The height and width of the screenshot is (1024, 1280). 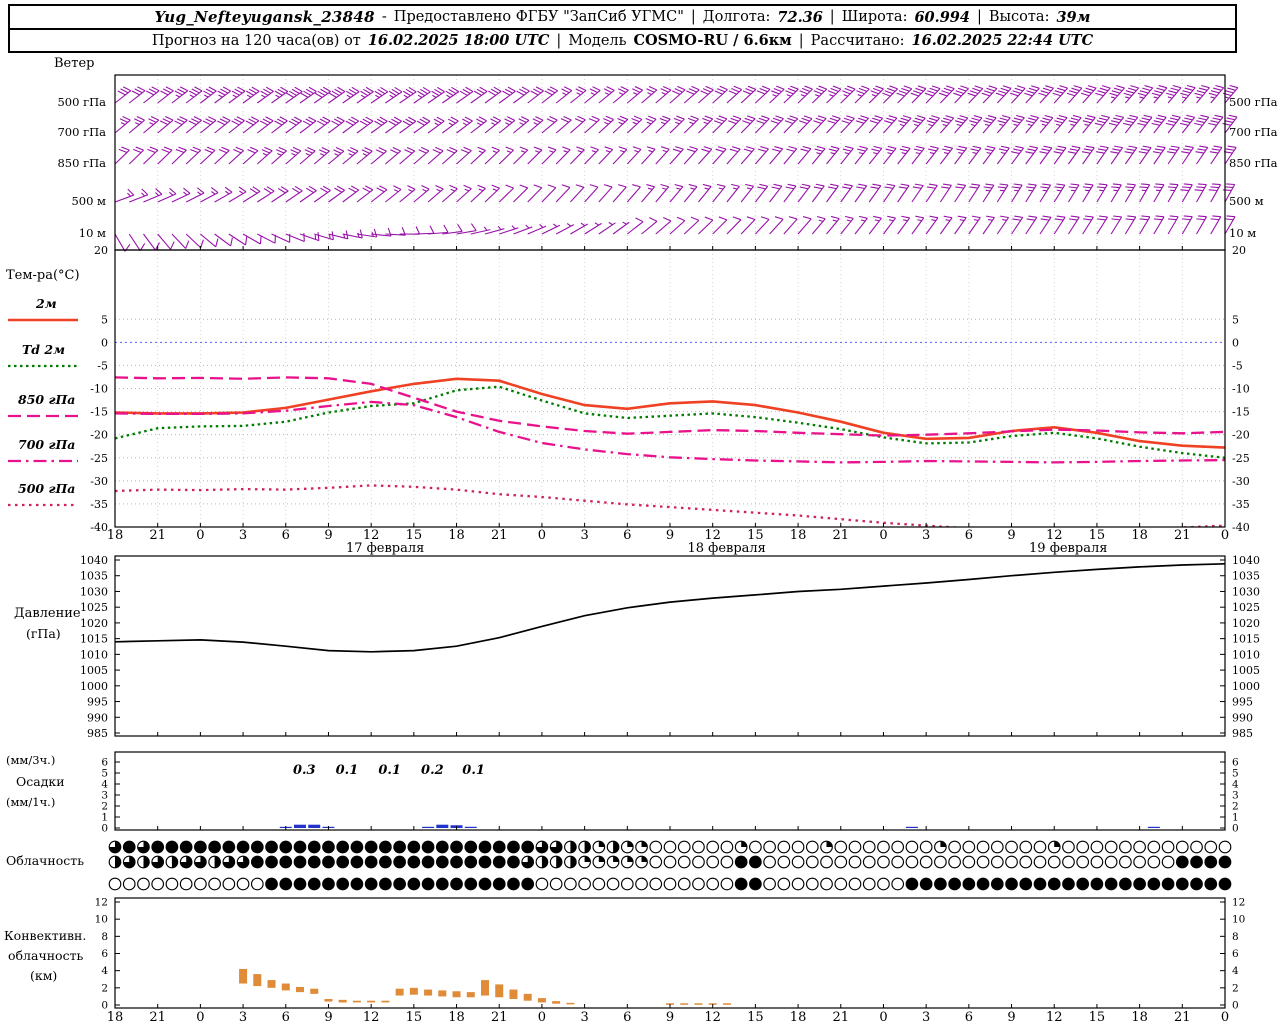 What do you see at coordinates (104, 763) in the screenshot?
I see `axis-tick-label: 6` at bounding box center [104, 763].